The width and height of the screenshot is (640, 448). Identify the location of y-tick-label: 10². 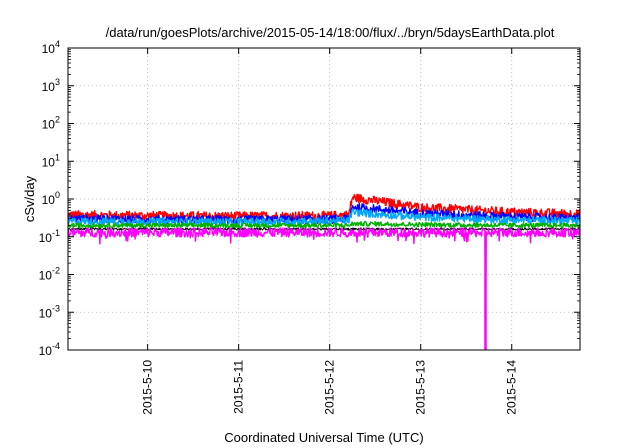
(51, 123).